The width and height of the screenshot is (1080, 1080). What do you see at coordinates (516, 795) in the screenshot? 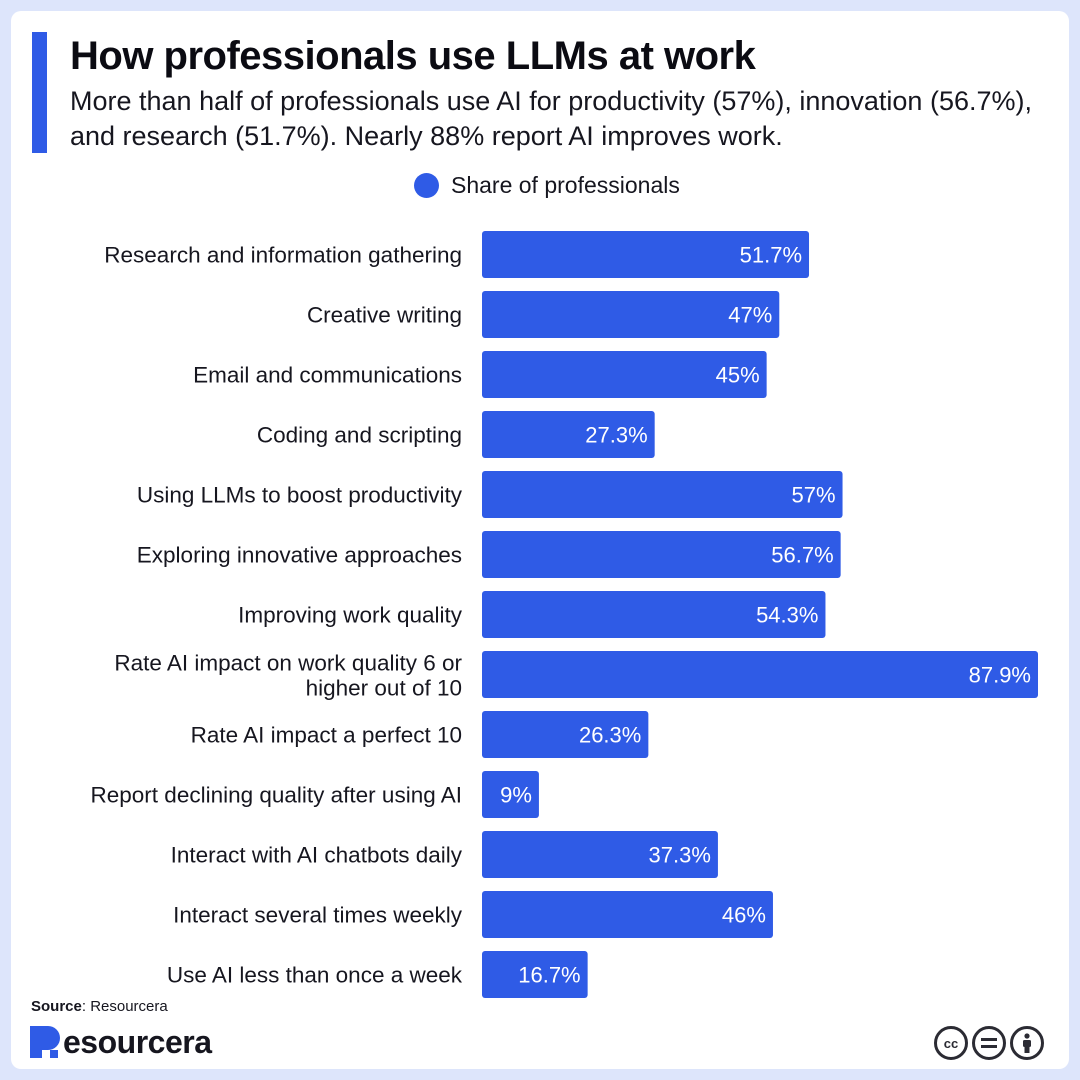
I see `bar-value-label: 9%` at bounding box center [516, 795].